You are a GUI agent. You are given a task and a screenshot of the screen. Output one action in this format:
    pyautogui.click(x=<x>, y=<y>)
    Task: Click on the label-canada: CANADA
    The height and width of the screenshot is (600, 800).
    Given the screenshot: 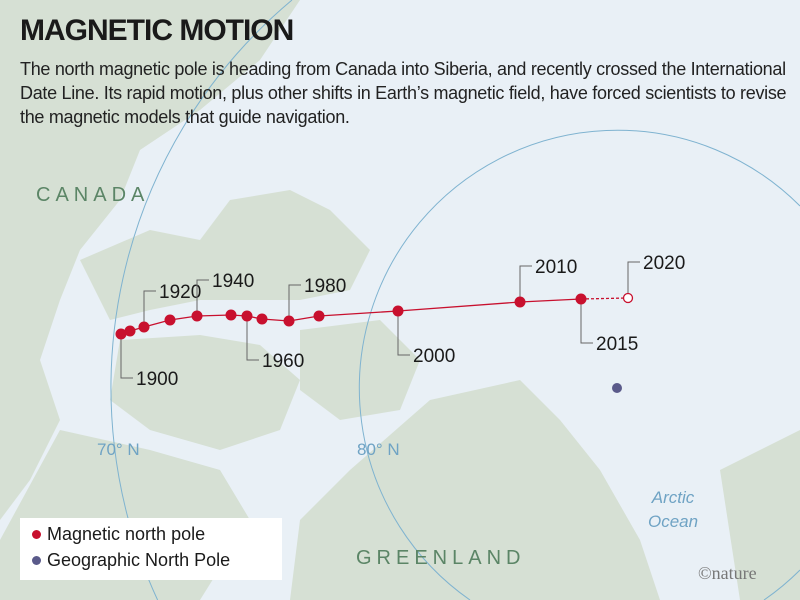 What is the action you would take?
    pyautogui.click(x=93, y=195)
    